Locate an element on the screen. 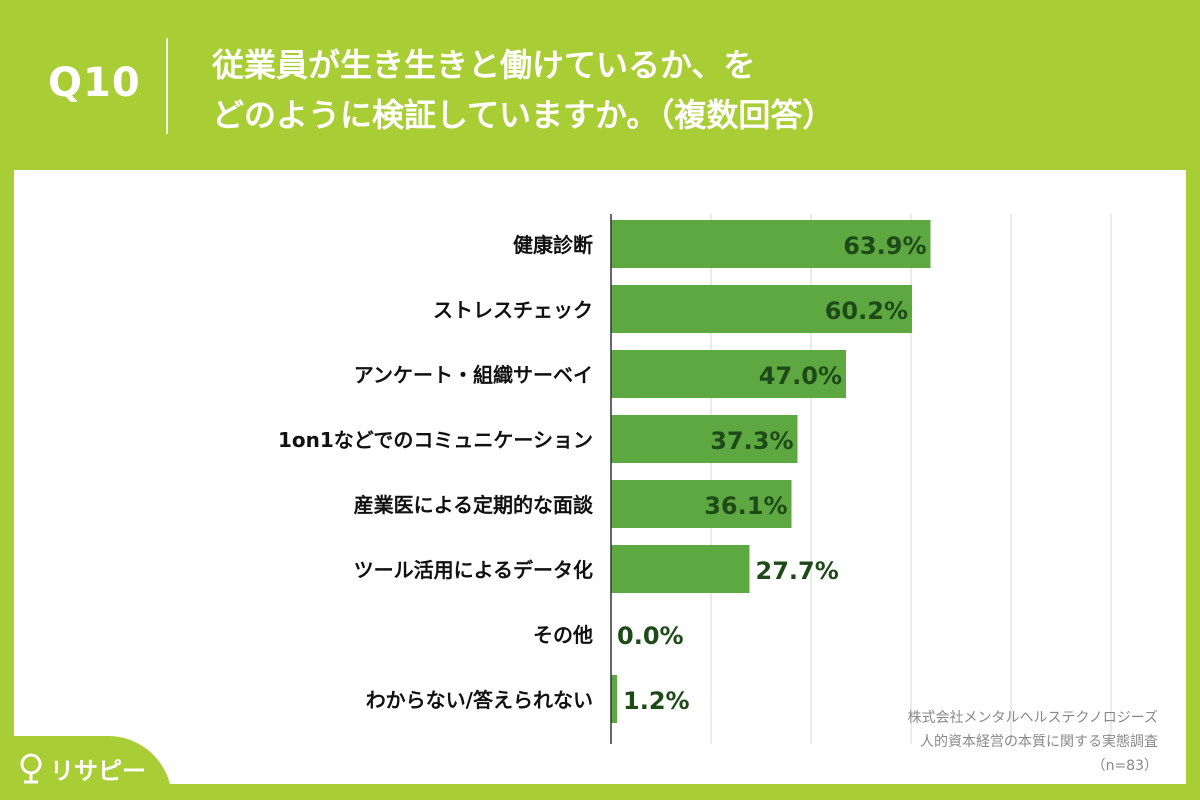 This screenshot has height=800, width=1200. data-label: 47.0% is located at coordinates (800, 376).